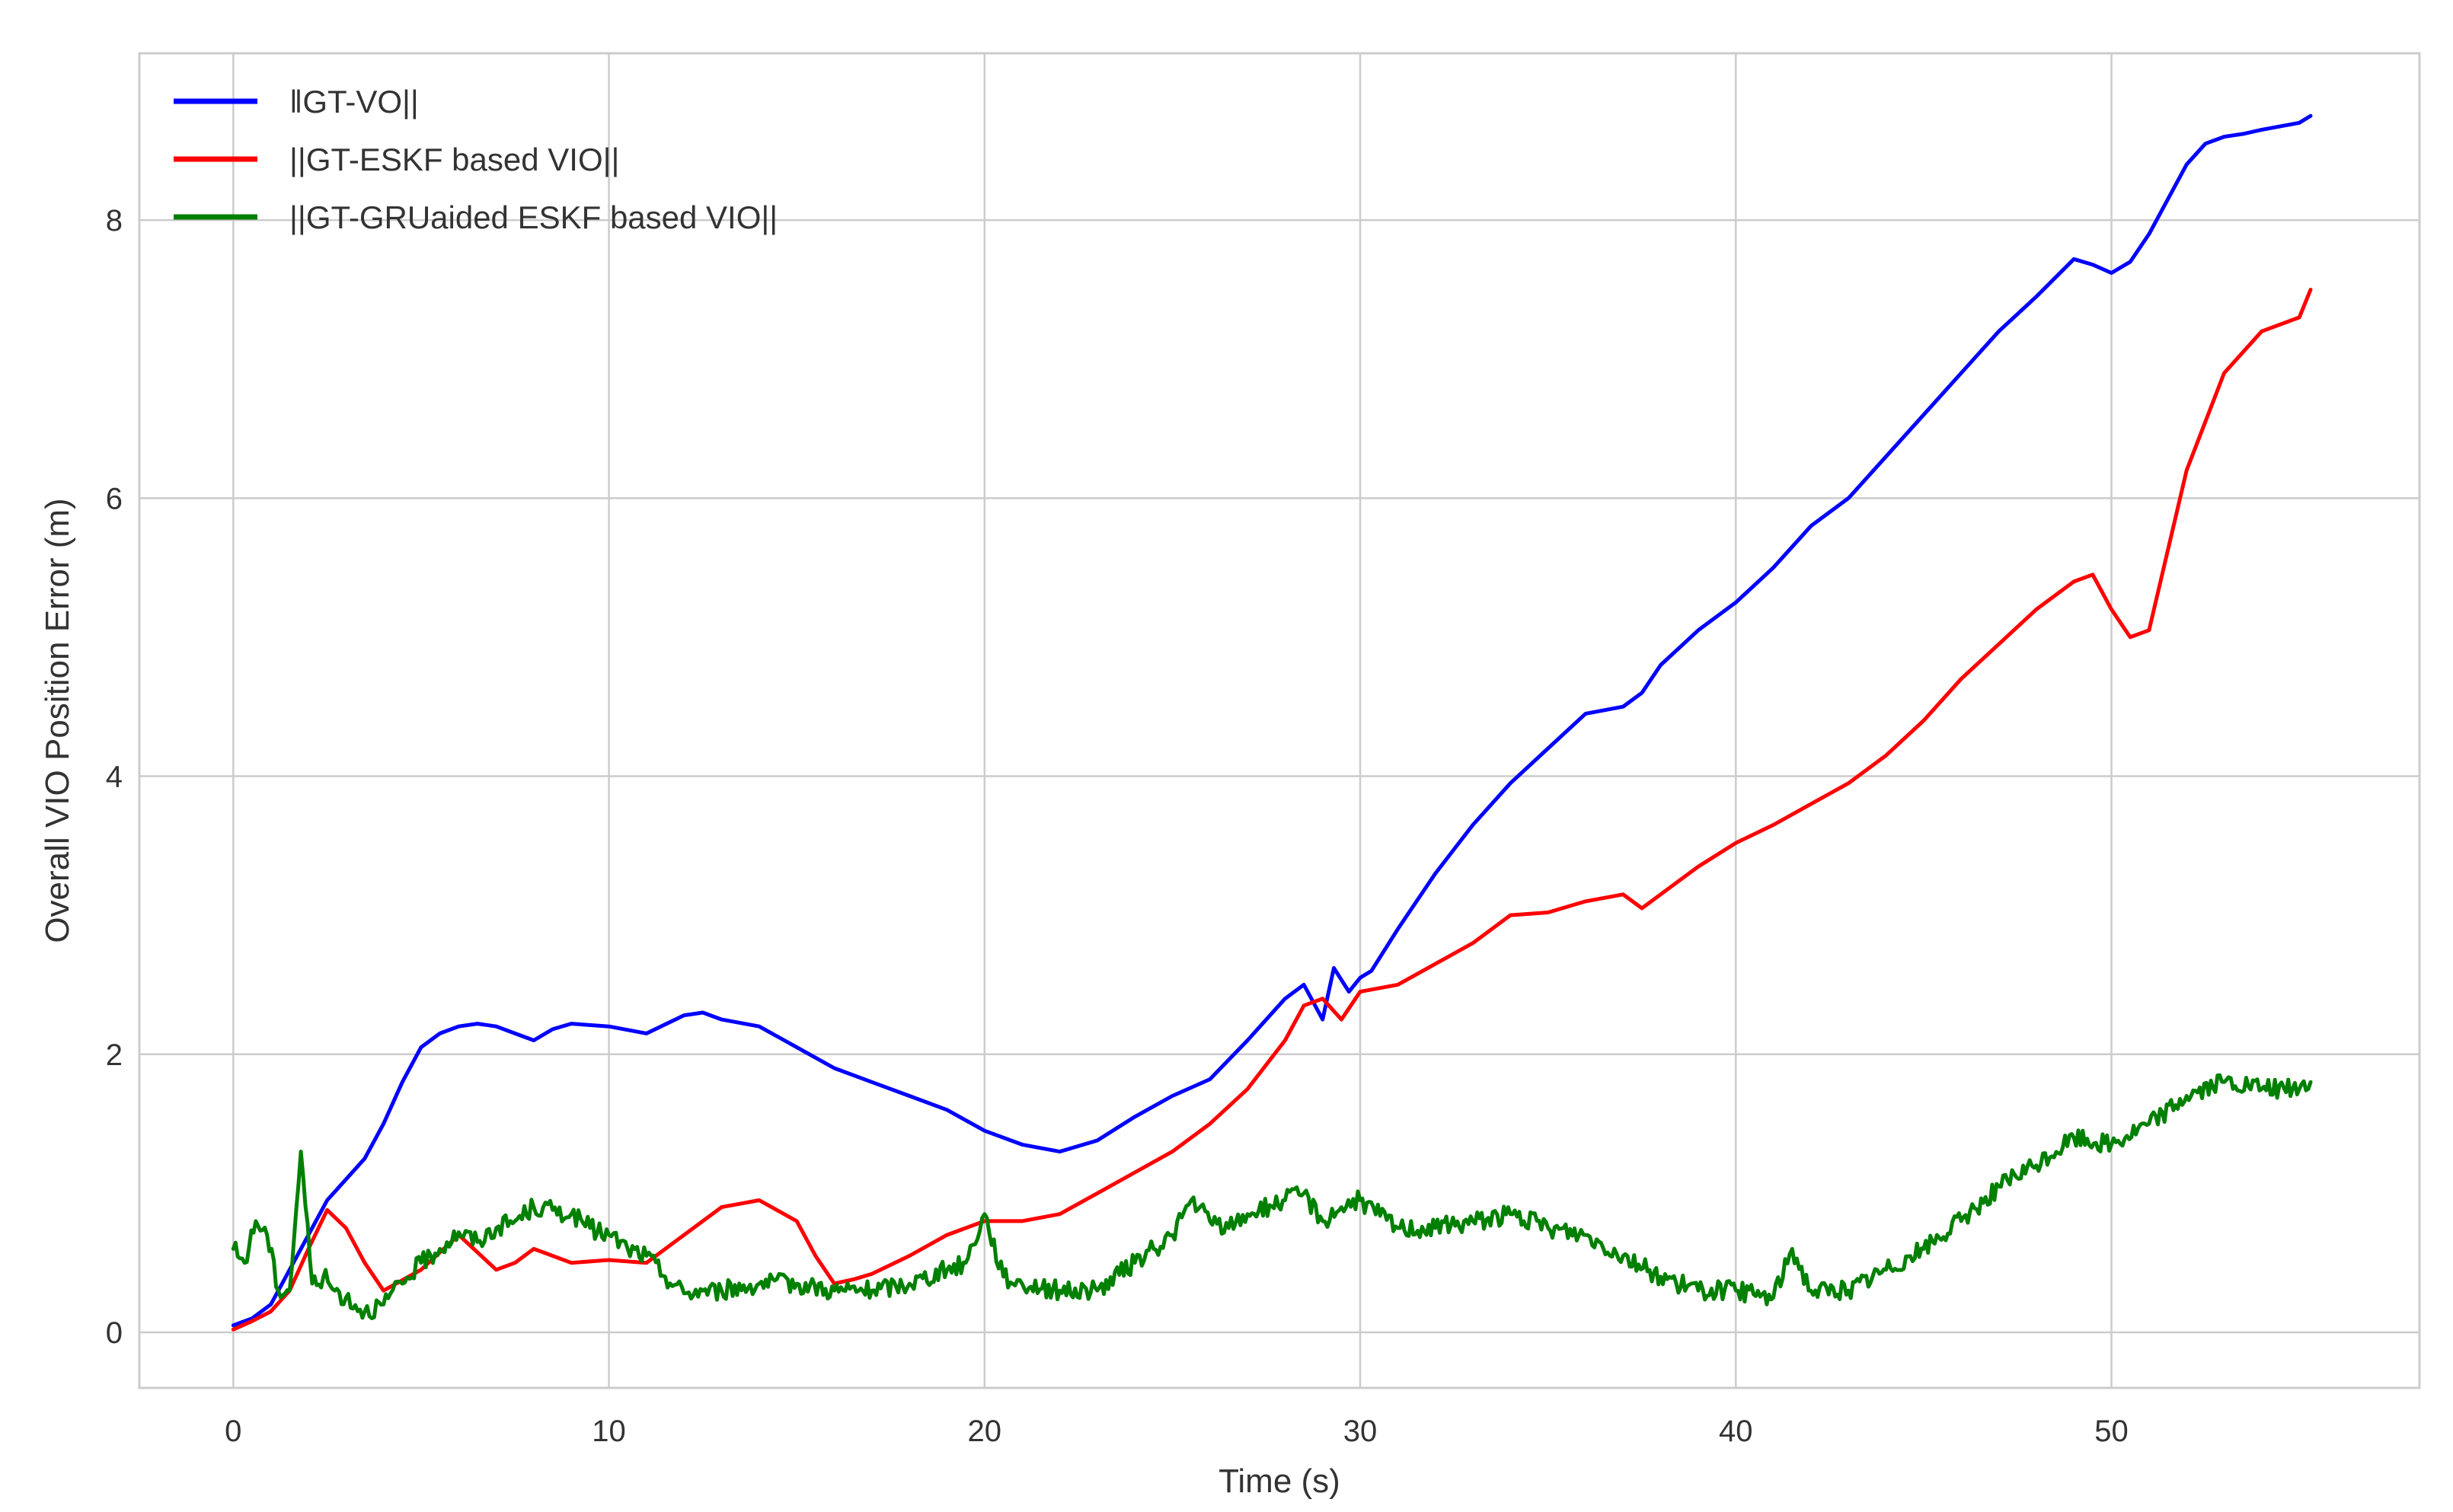  I want to click on x-tick-label: 10, so click(609, 1431).